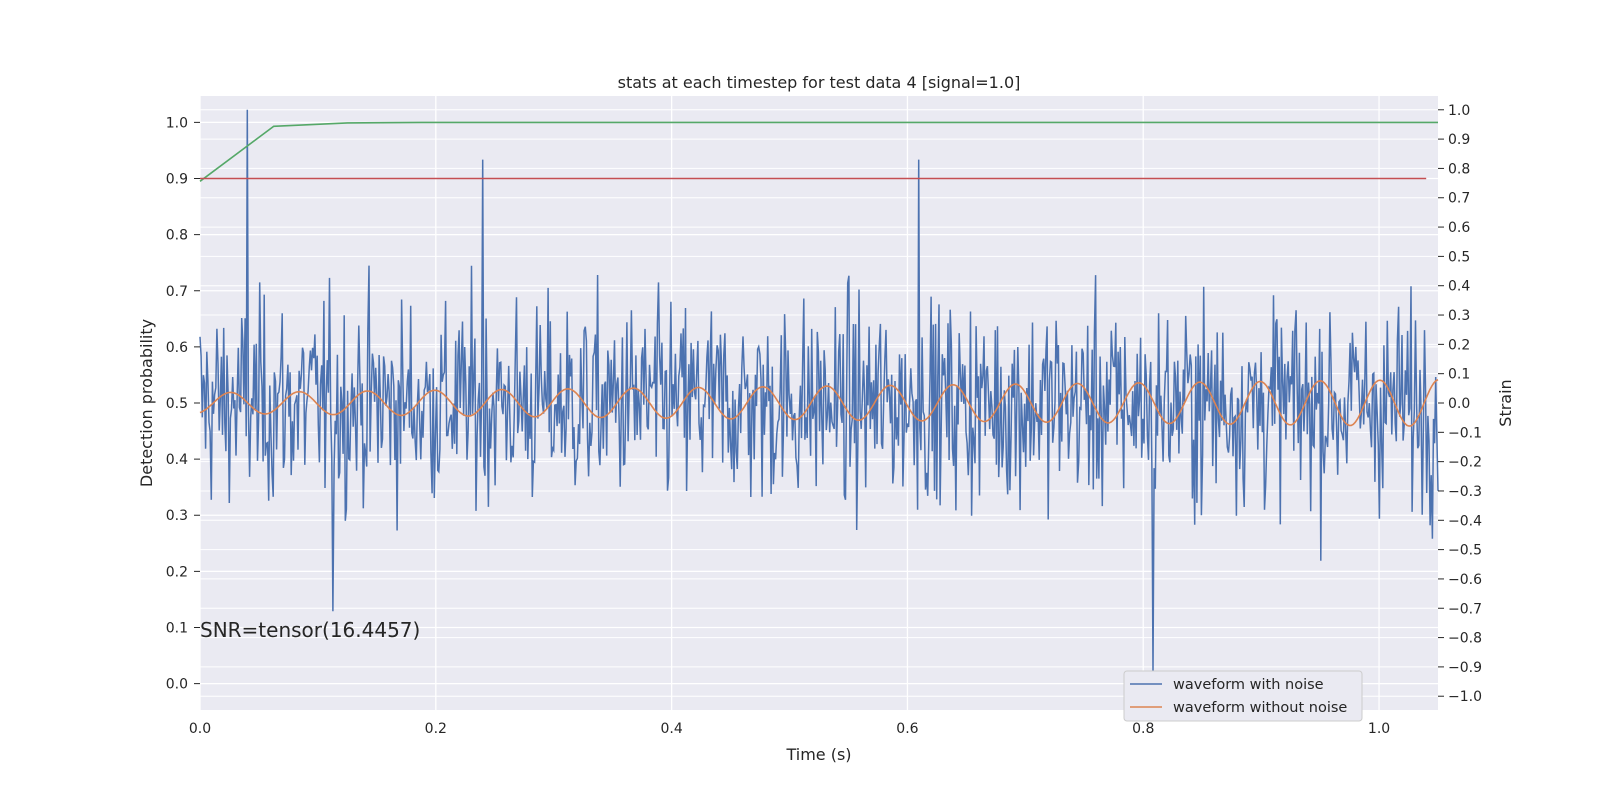  Describe the element at coordinates (177, 292) in the screenshot. I see `y-tick-label: 0.7` at that location.